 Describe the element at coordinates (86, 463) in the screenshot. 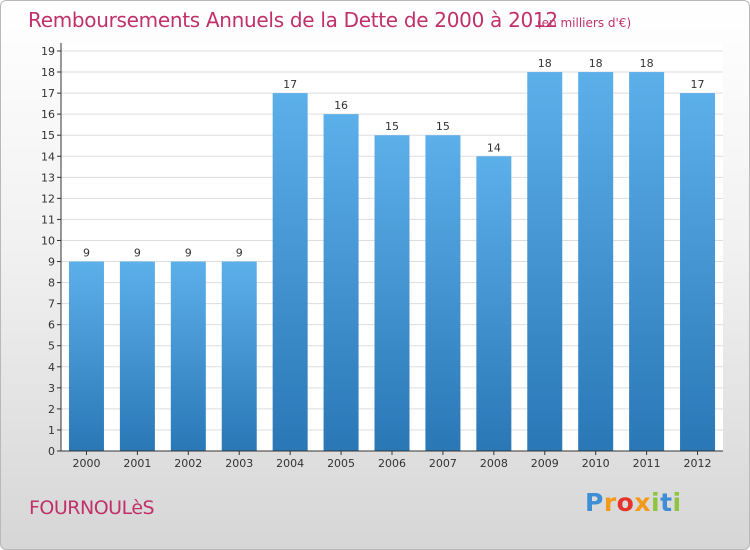

I see `x-tick-label: 2000` at that location.